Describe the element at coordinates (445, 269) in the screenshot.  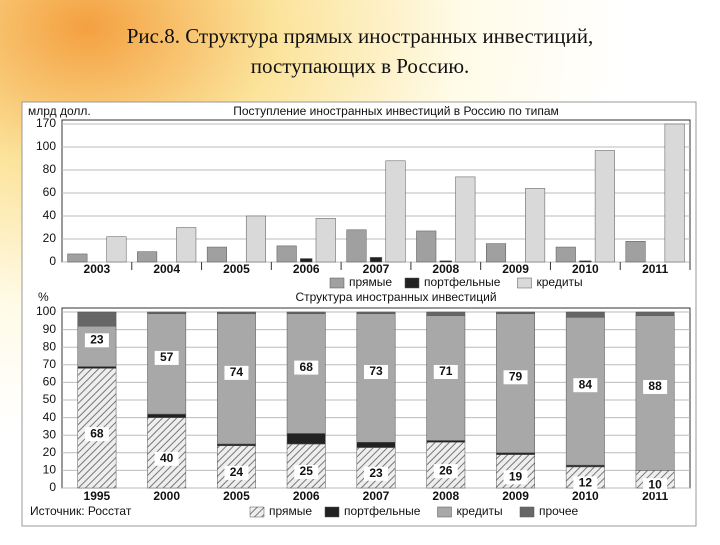
I see `x-tick-label: 2008` at that location.